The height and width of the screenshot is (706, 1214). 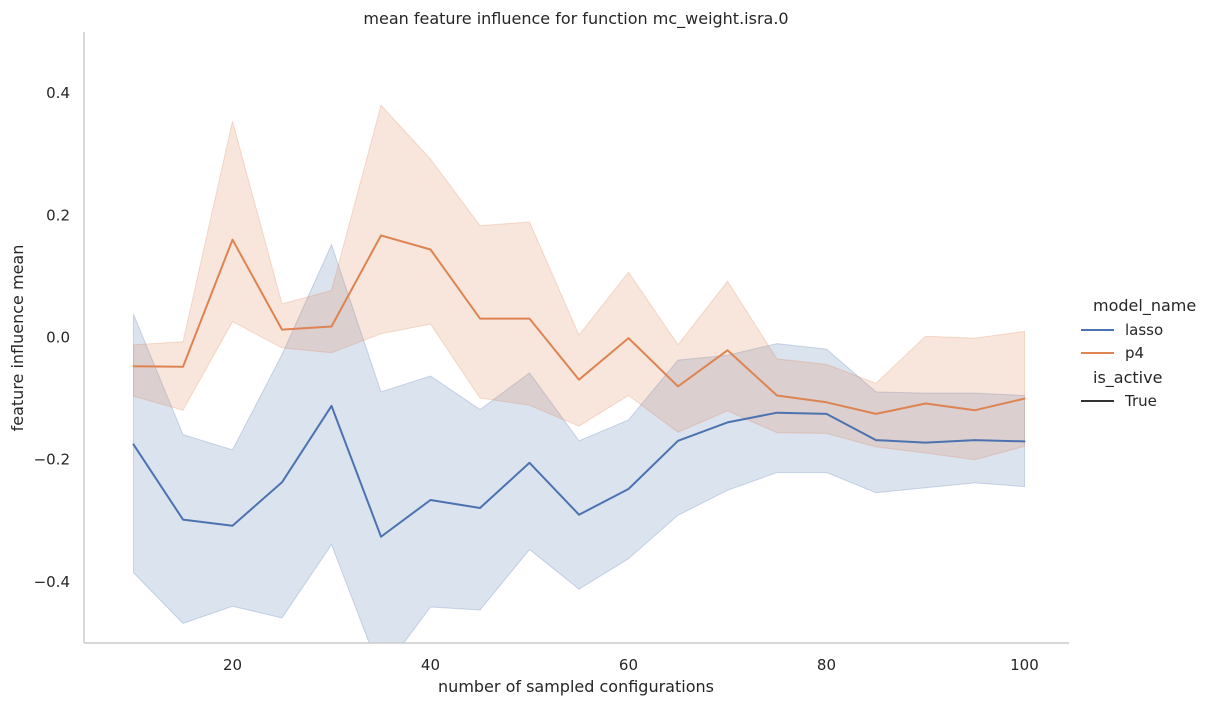 I want to click on legend-label-p4: p4, so click(x=1134, y=353).